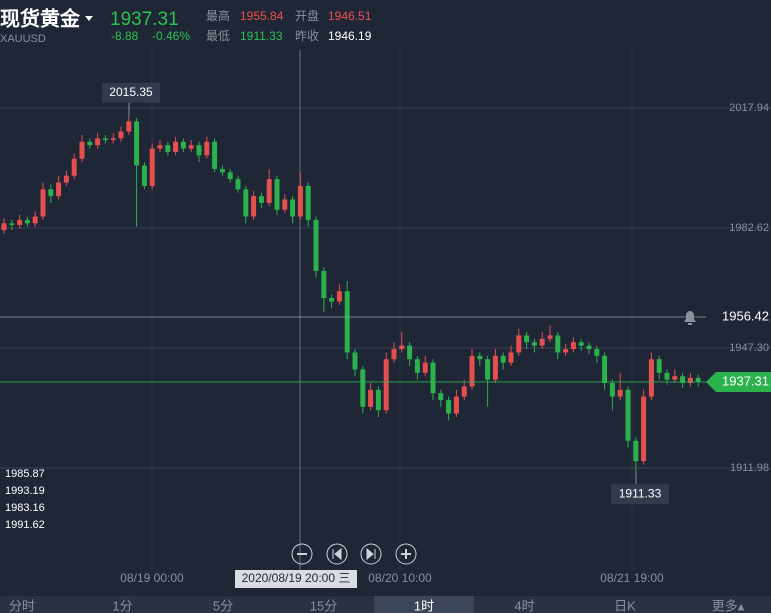  I want to click on tab: 4时, so click(524, 605).